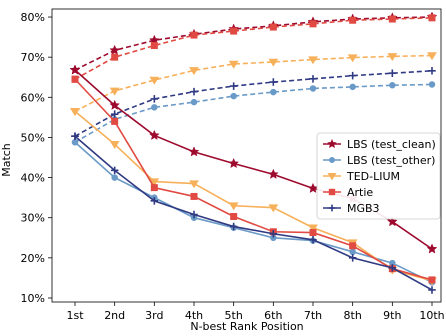  Describe the element at coordinates (114, 315) in the screenshot. I see `x-tick-label: 2nd` at that location.